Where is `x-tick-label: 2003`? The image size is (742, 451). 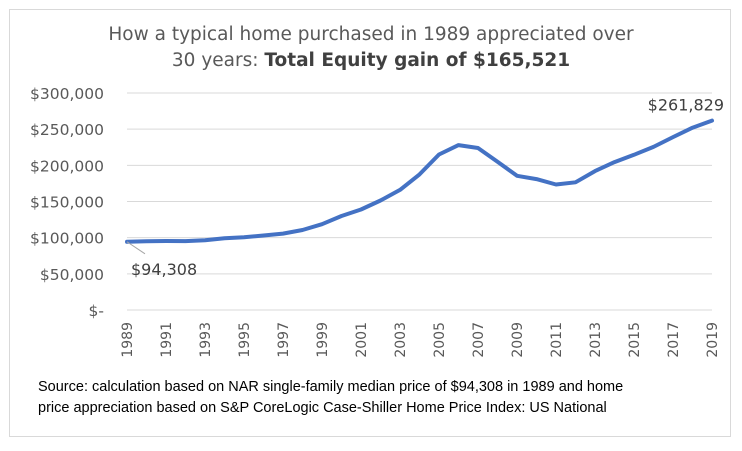
x-tick-label: 2003 is located at coordinates (401, 340).